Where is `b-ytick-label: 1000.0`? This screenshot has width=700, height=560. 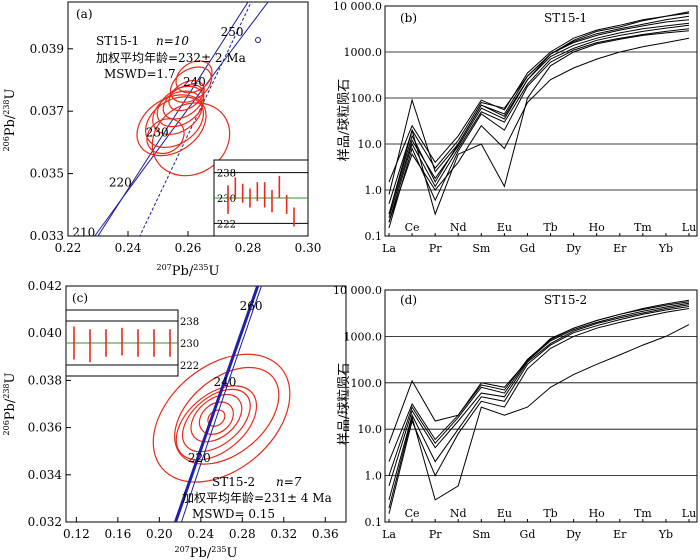
b-ytick-label: 1000.0 is located at coordinates (363, 52).